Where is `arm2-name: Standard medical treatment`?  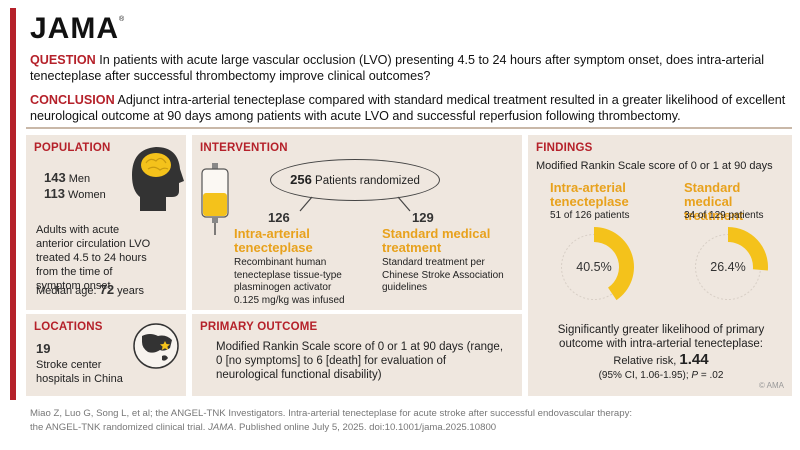 arm2-name: Standard medical treatment is located at coordinates (436, 240).